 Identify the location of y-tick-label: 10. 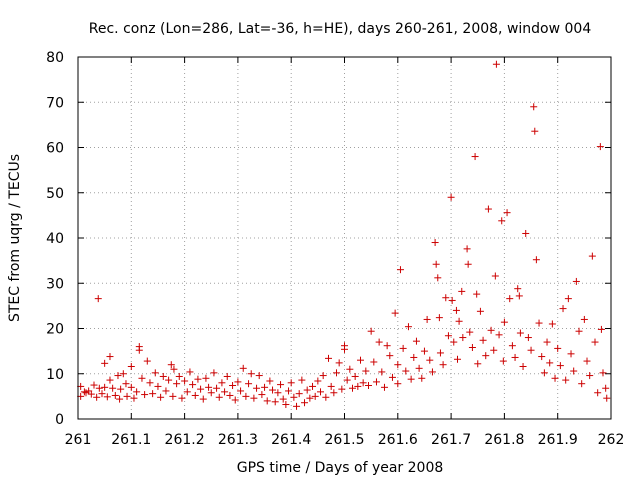
(55, 375).